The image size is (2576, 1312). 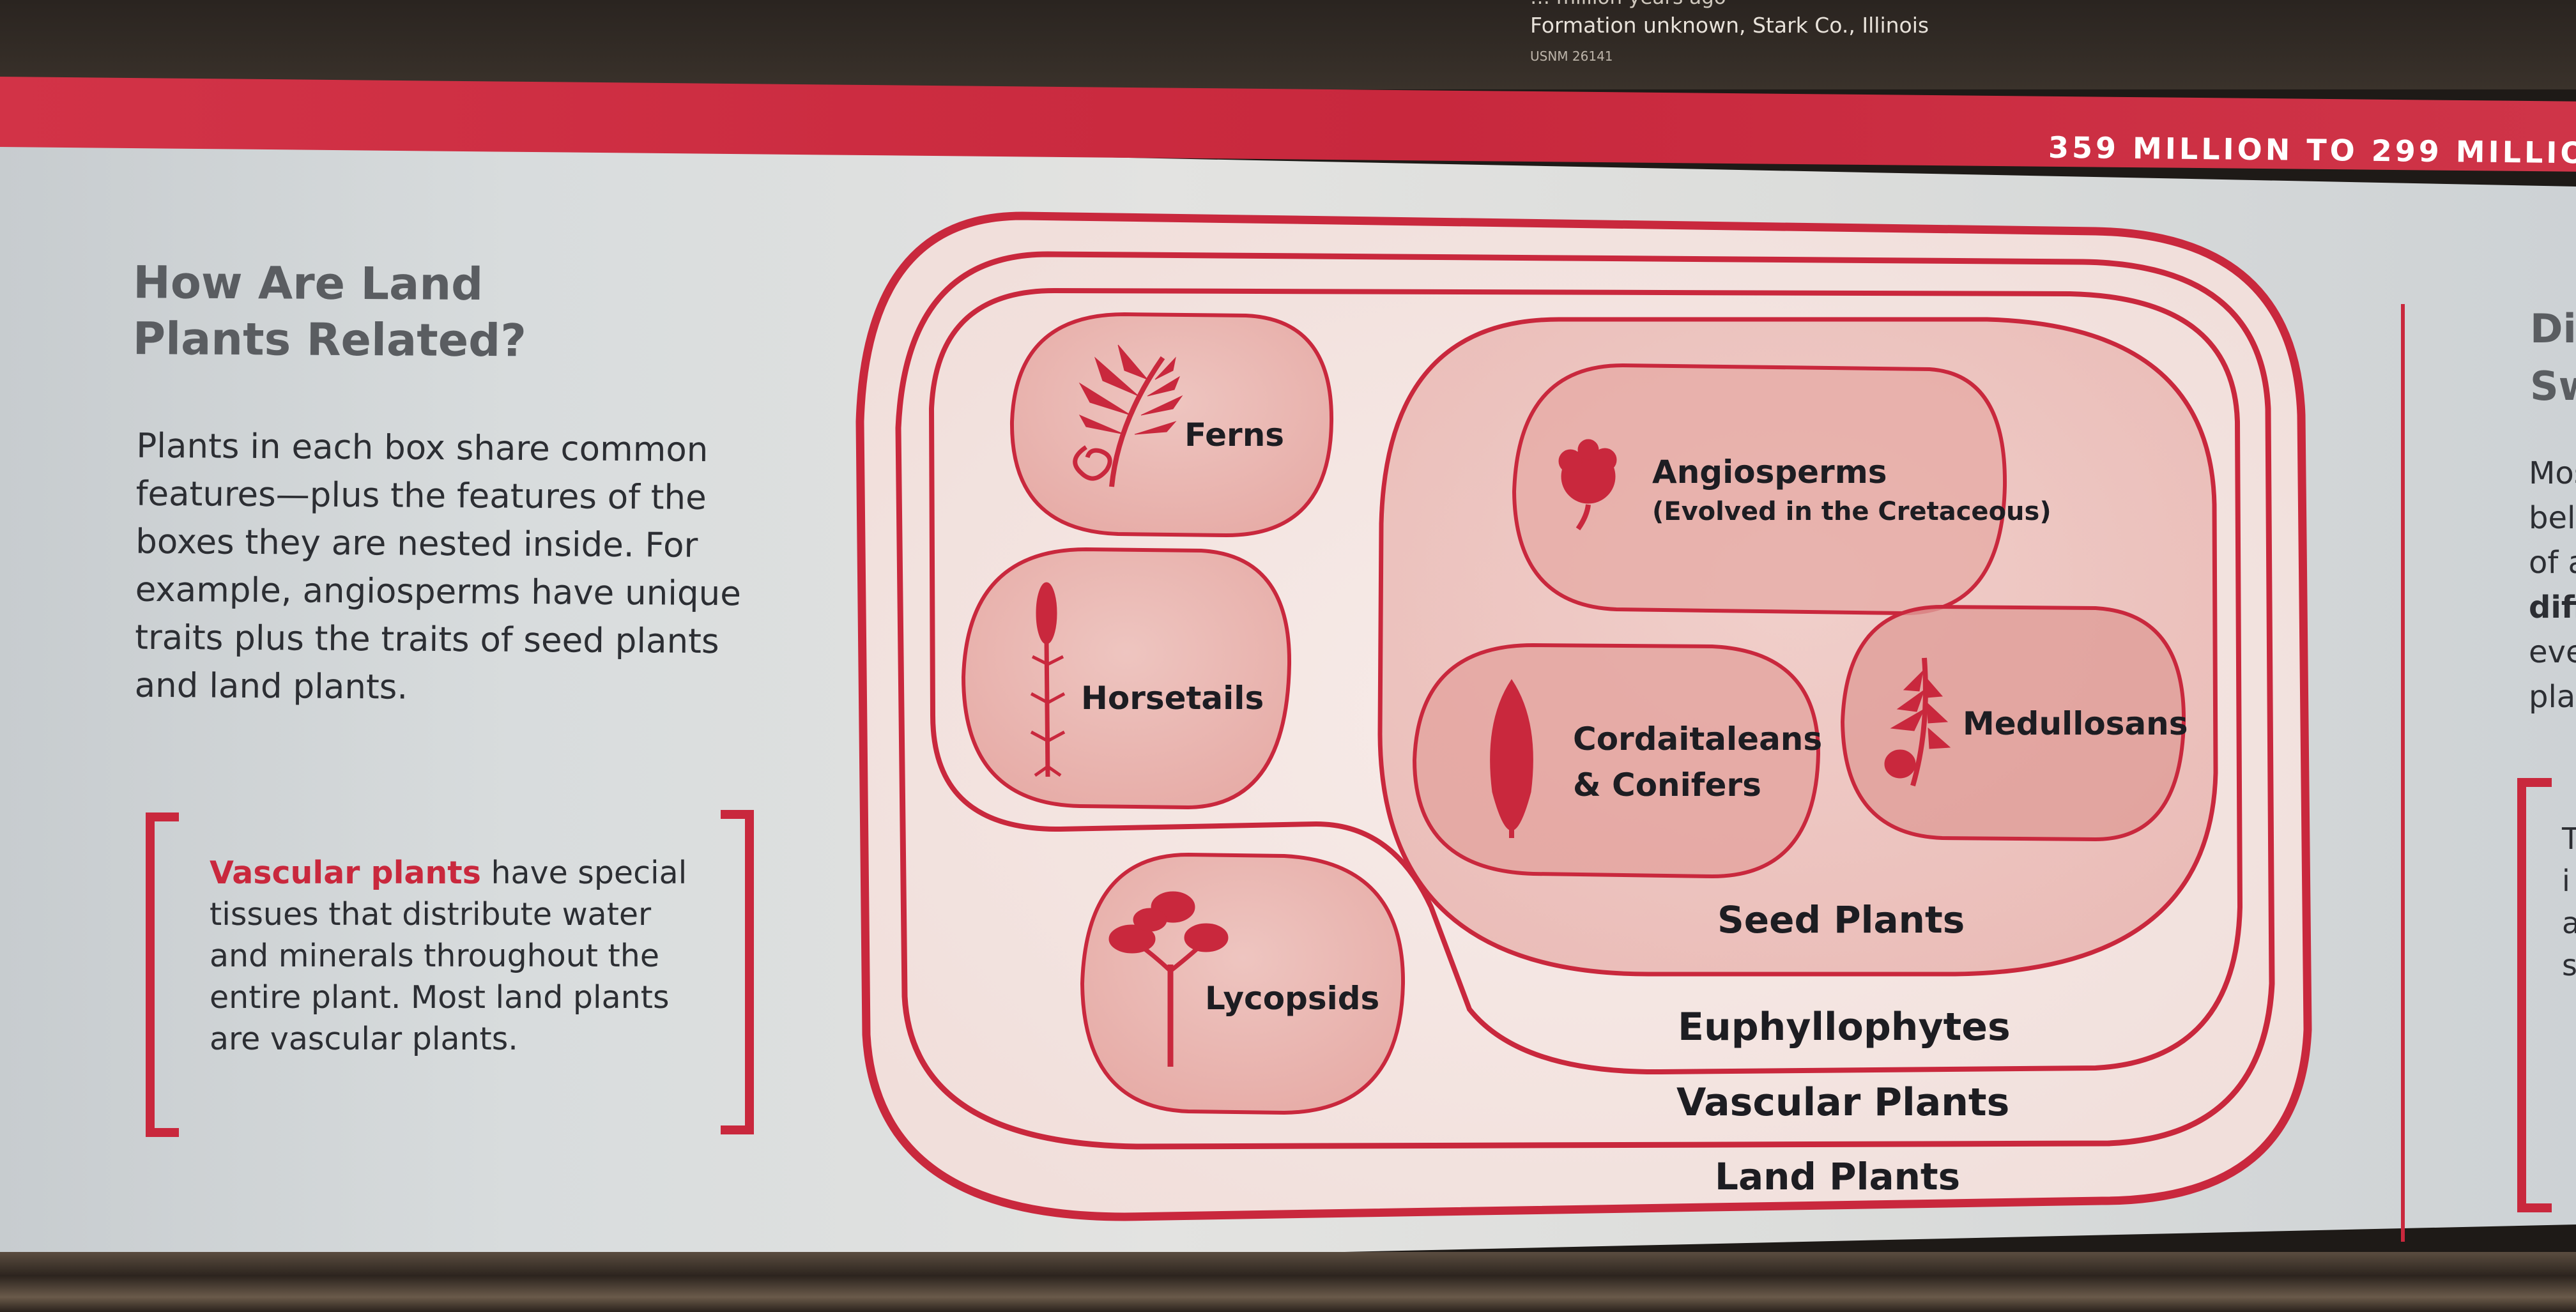 I want to click on cordaitaleans-box, so click(x=1616, y=761).